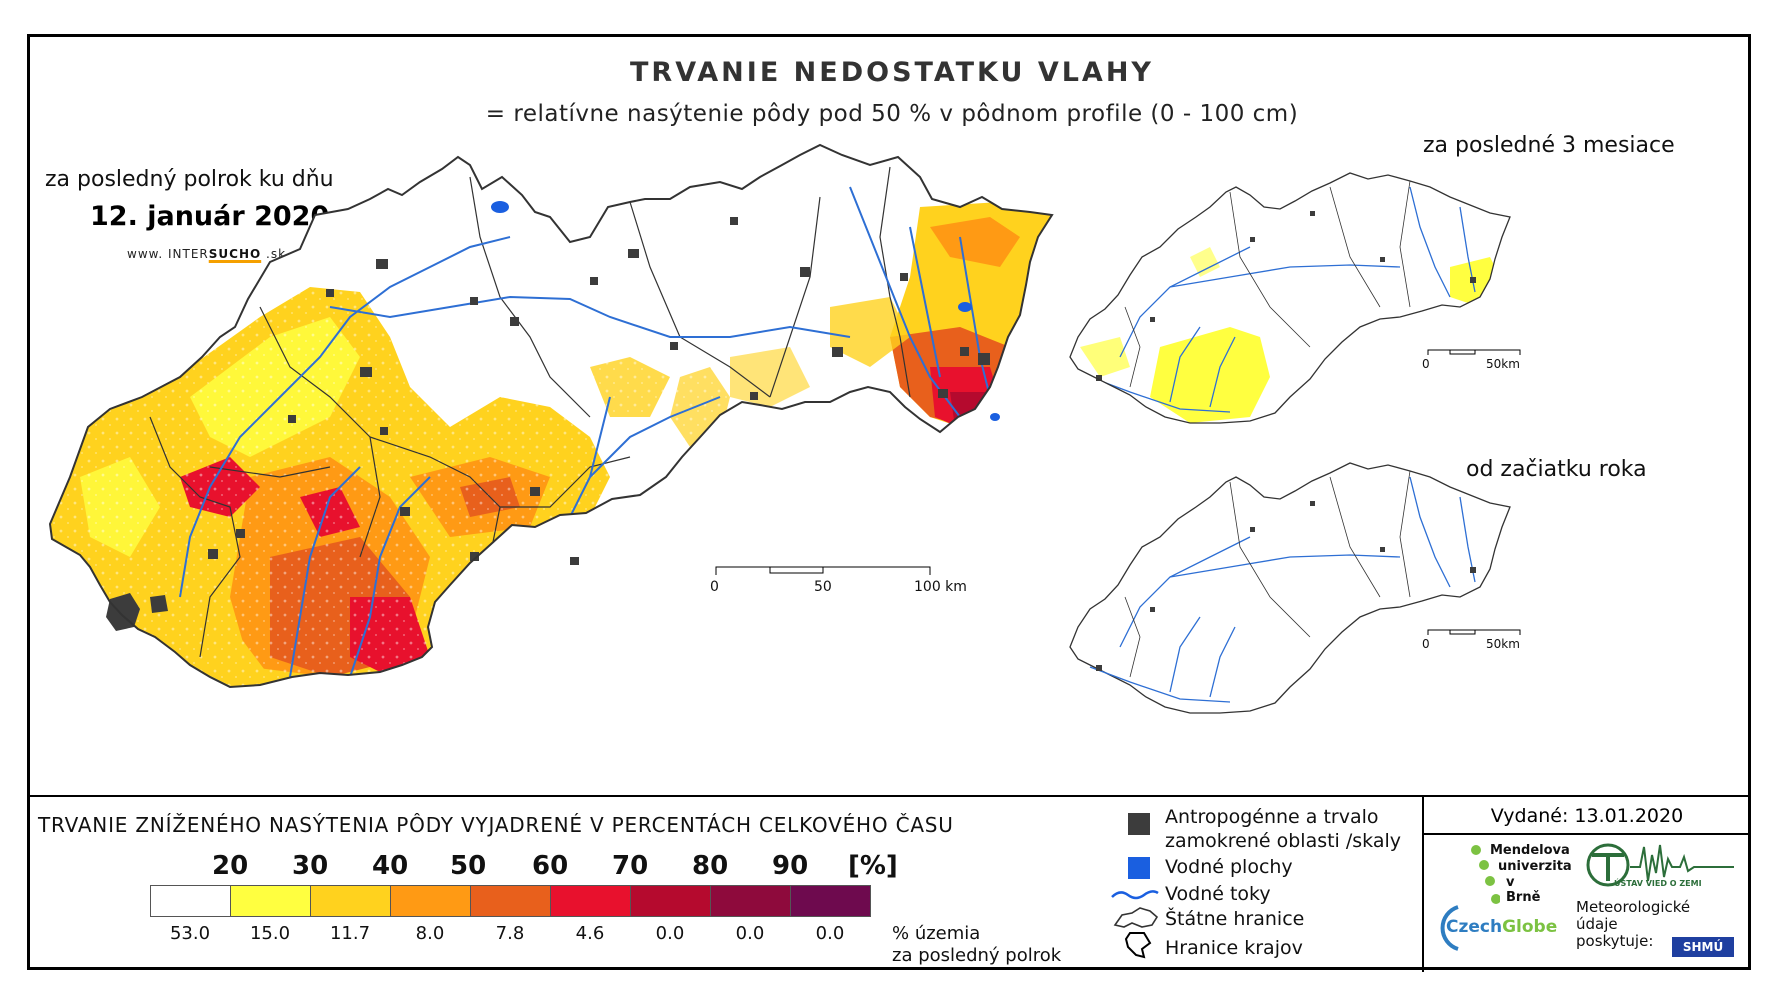  I want to click on main-scale-50: 50, so click(823, 587).